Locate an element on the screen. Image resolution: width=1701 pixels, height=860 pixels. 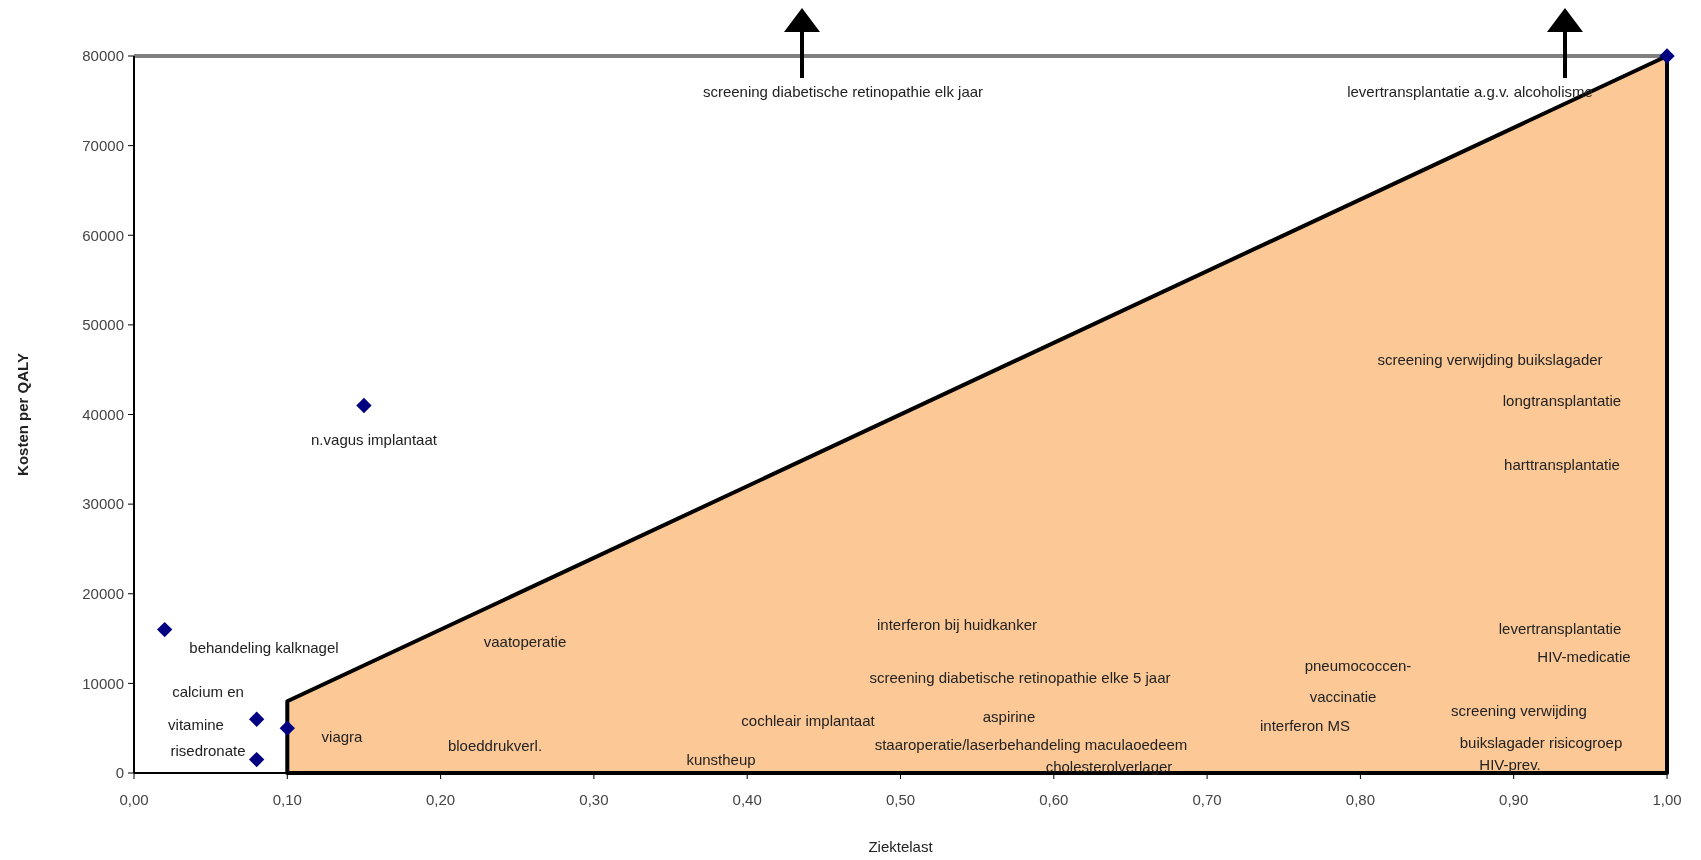
x-tick-label: 1,00 is located at coordinates (1667, 799).